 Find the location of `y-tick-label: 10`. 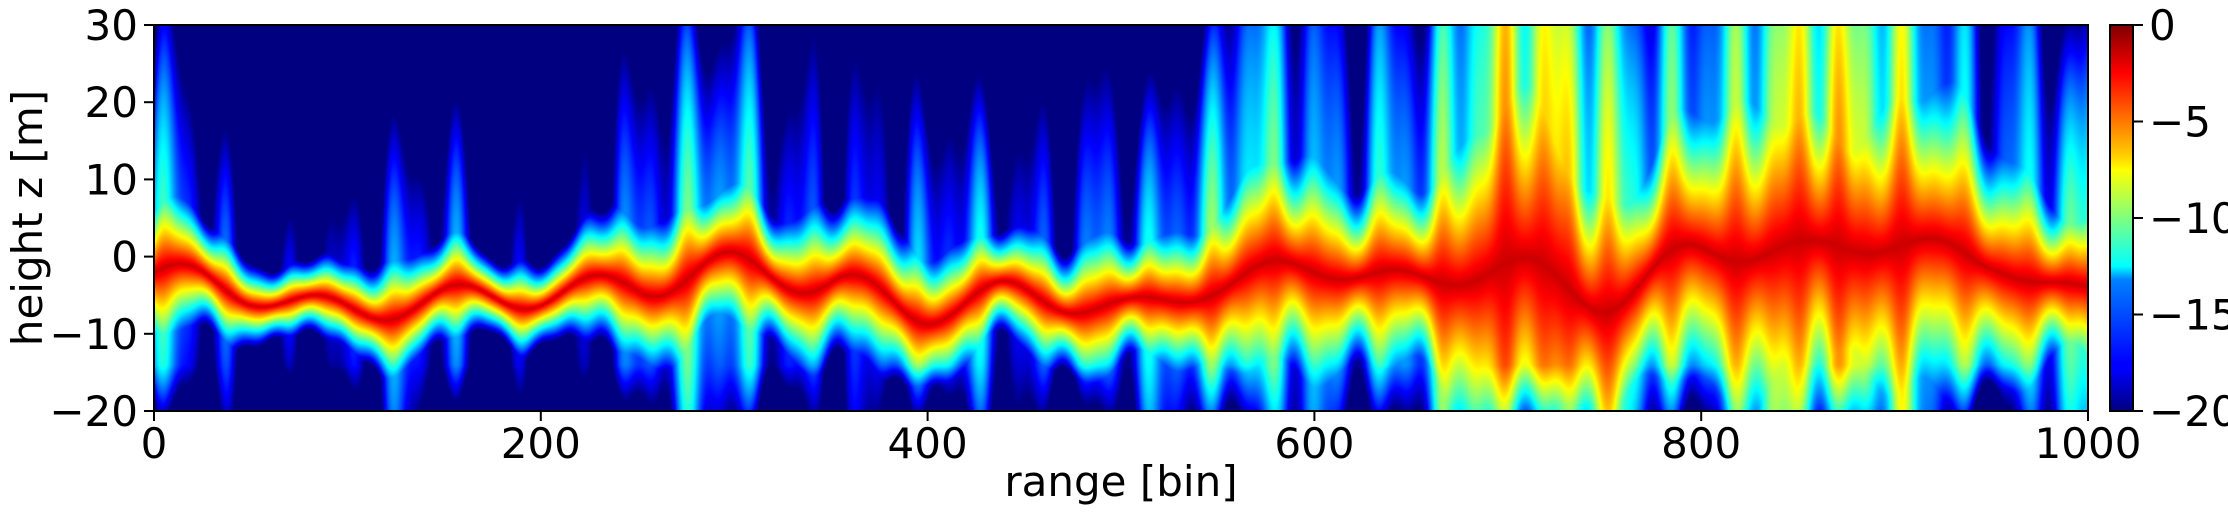

y-tick-label: 10 is located at coordinates (111, 179).